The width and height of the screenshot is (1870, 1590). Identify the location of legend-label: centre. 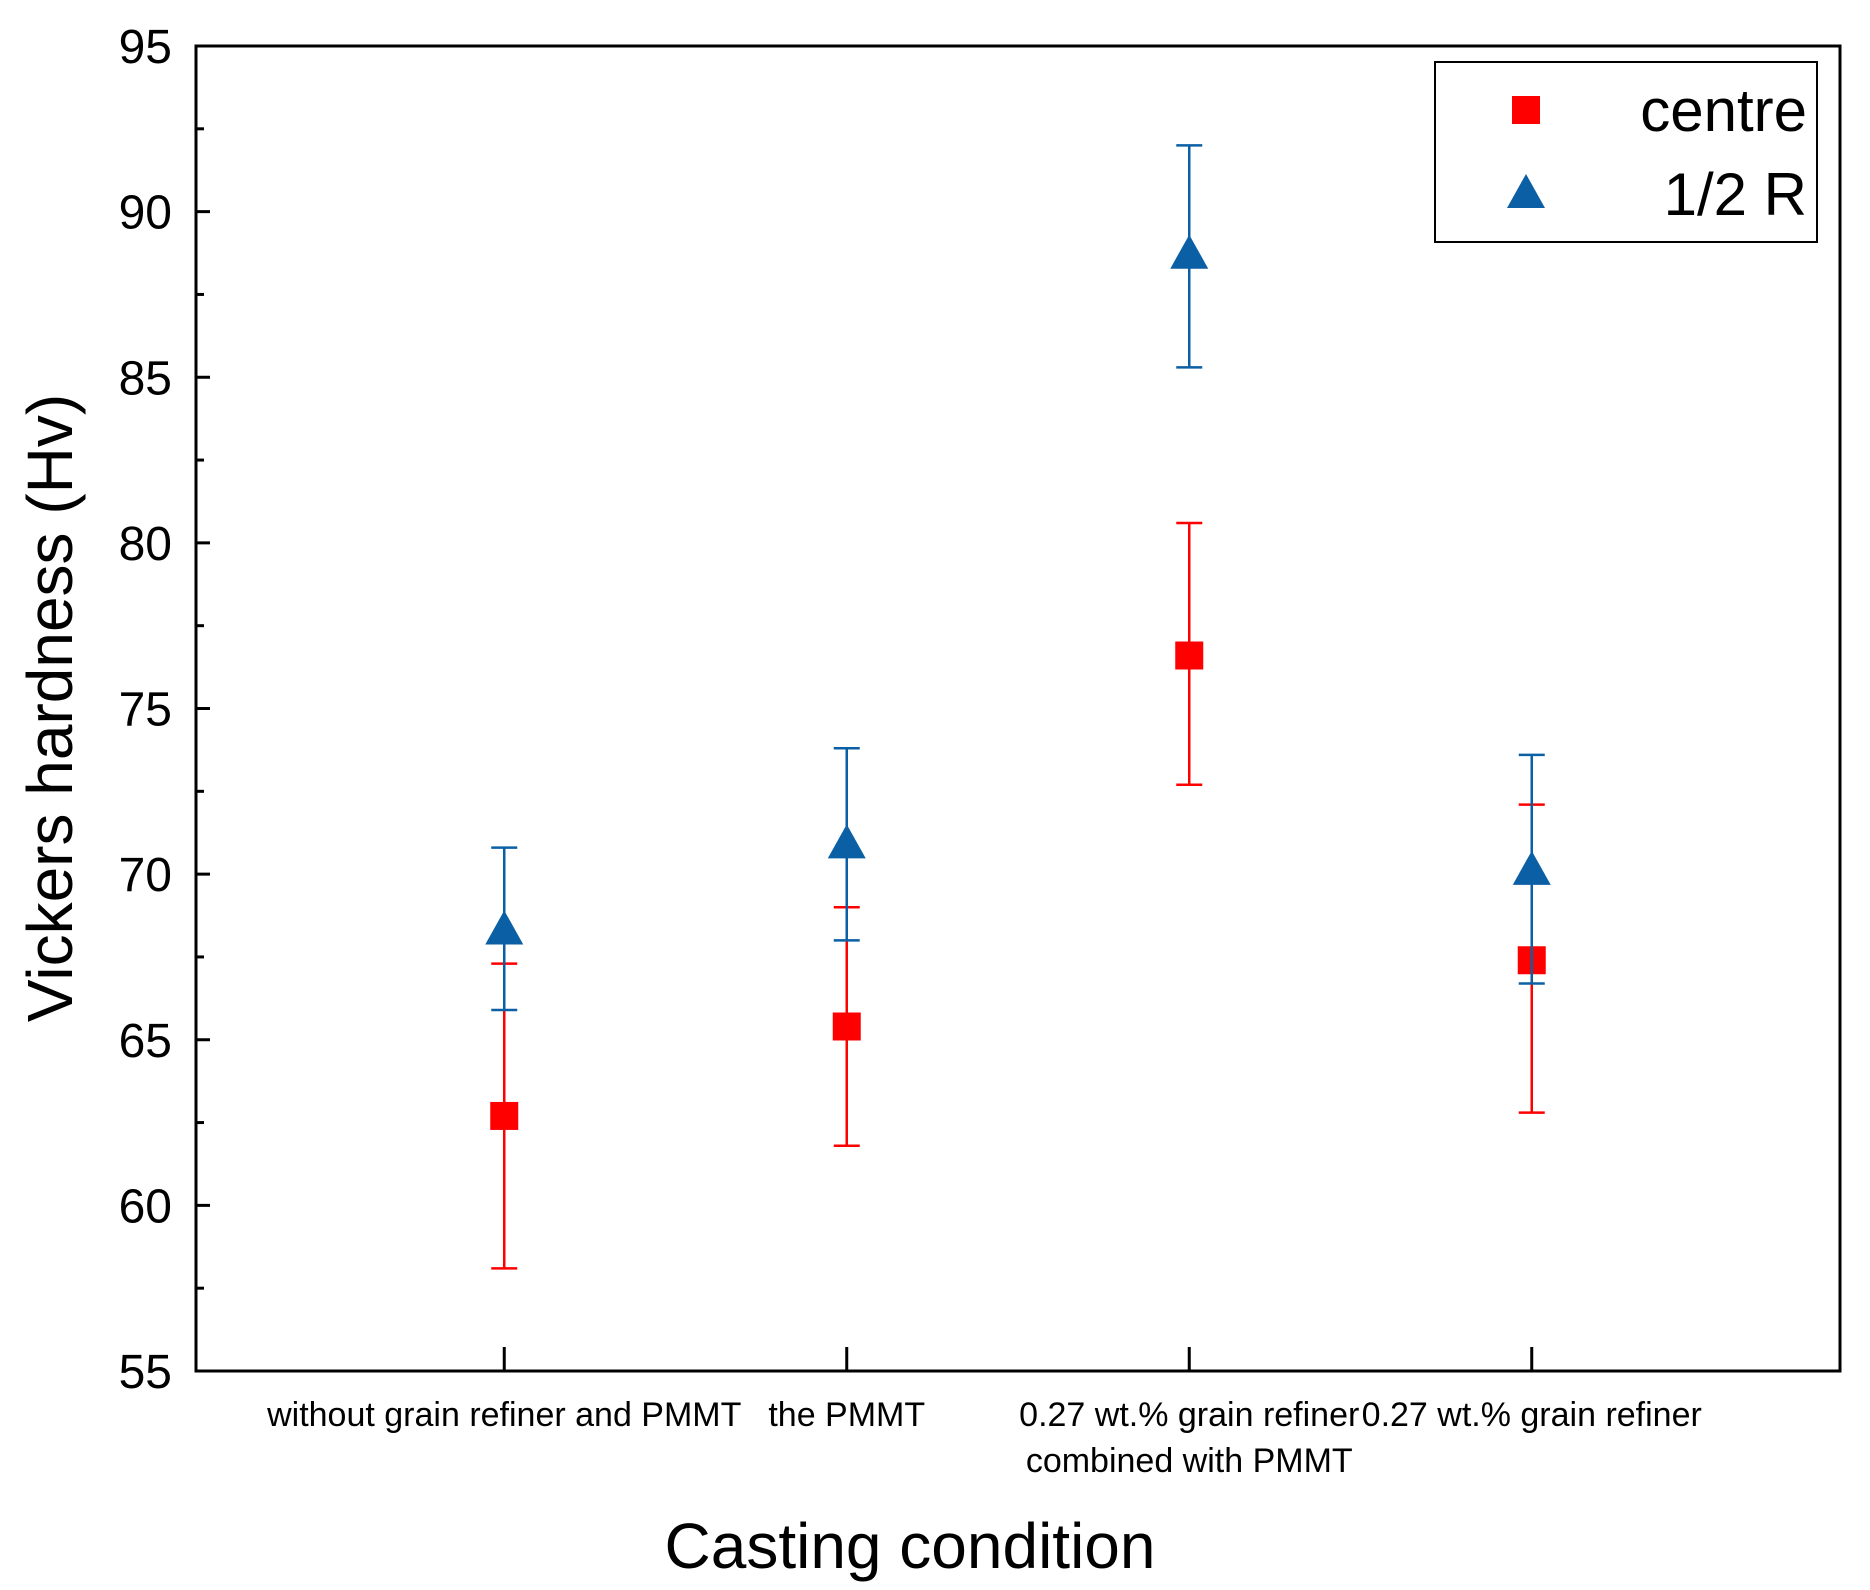
(1723, 110).